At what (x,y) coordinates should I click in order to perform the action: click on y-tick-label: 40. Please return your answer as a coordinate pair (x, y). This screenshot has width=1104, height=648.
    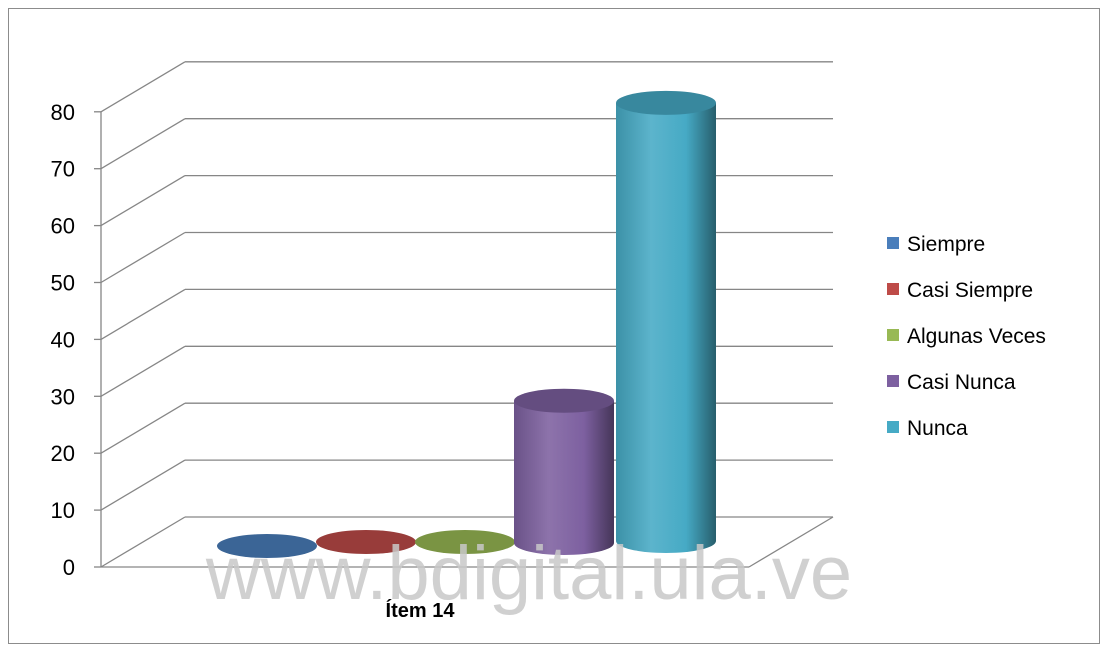
    Looking at the image, I should click on (63, 339).